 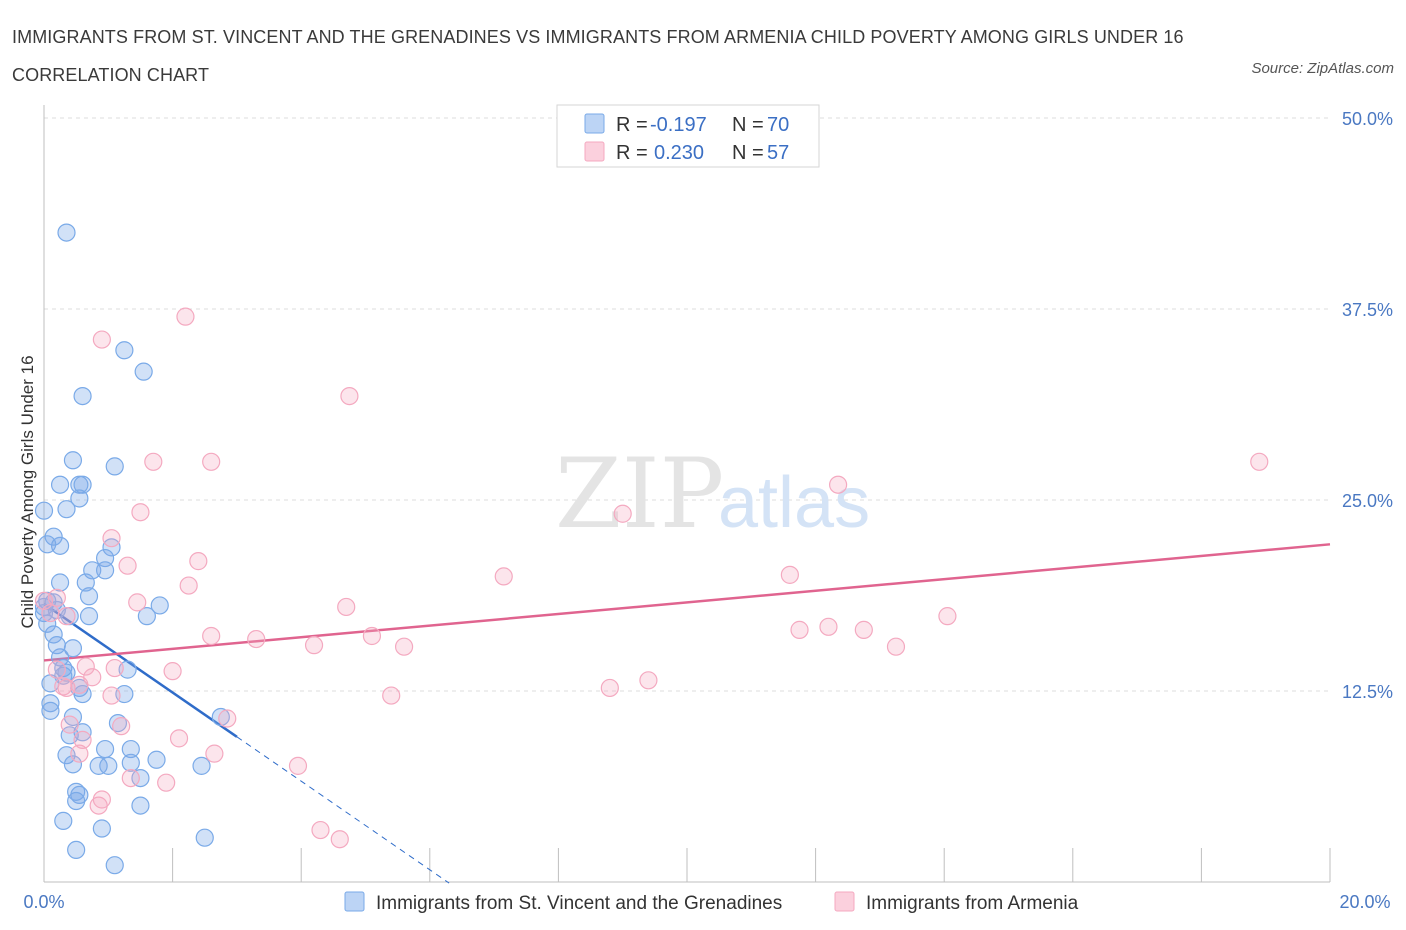 I want to click on legend-r-label-blue: R =, so click(x=632, y=125).